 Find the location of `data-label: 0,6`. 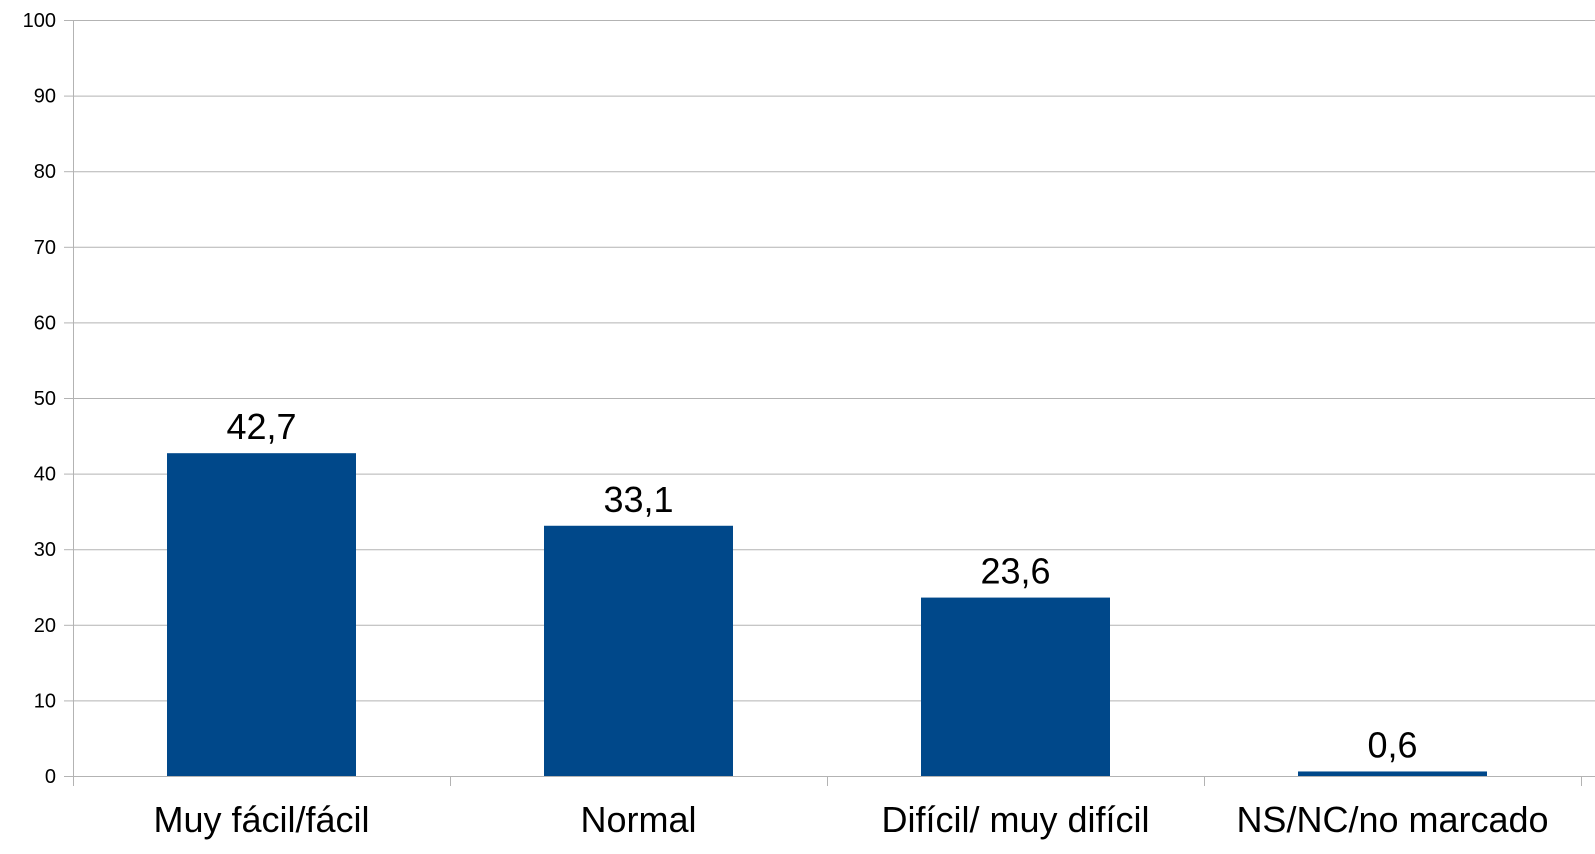

data-label: 0,6 is located at coordinates (1392, 744).